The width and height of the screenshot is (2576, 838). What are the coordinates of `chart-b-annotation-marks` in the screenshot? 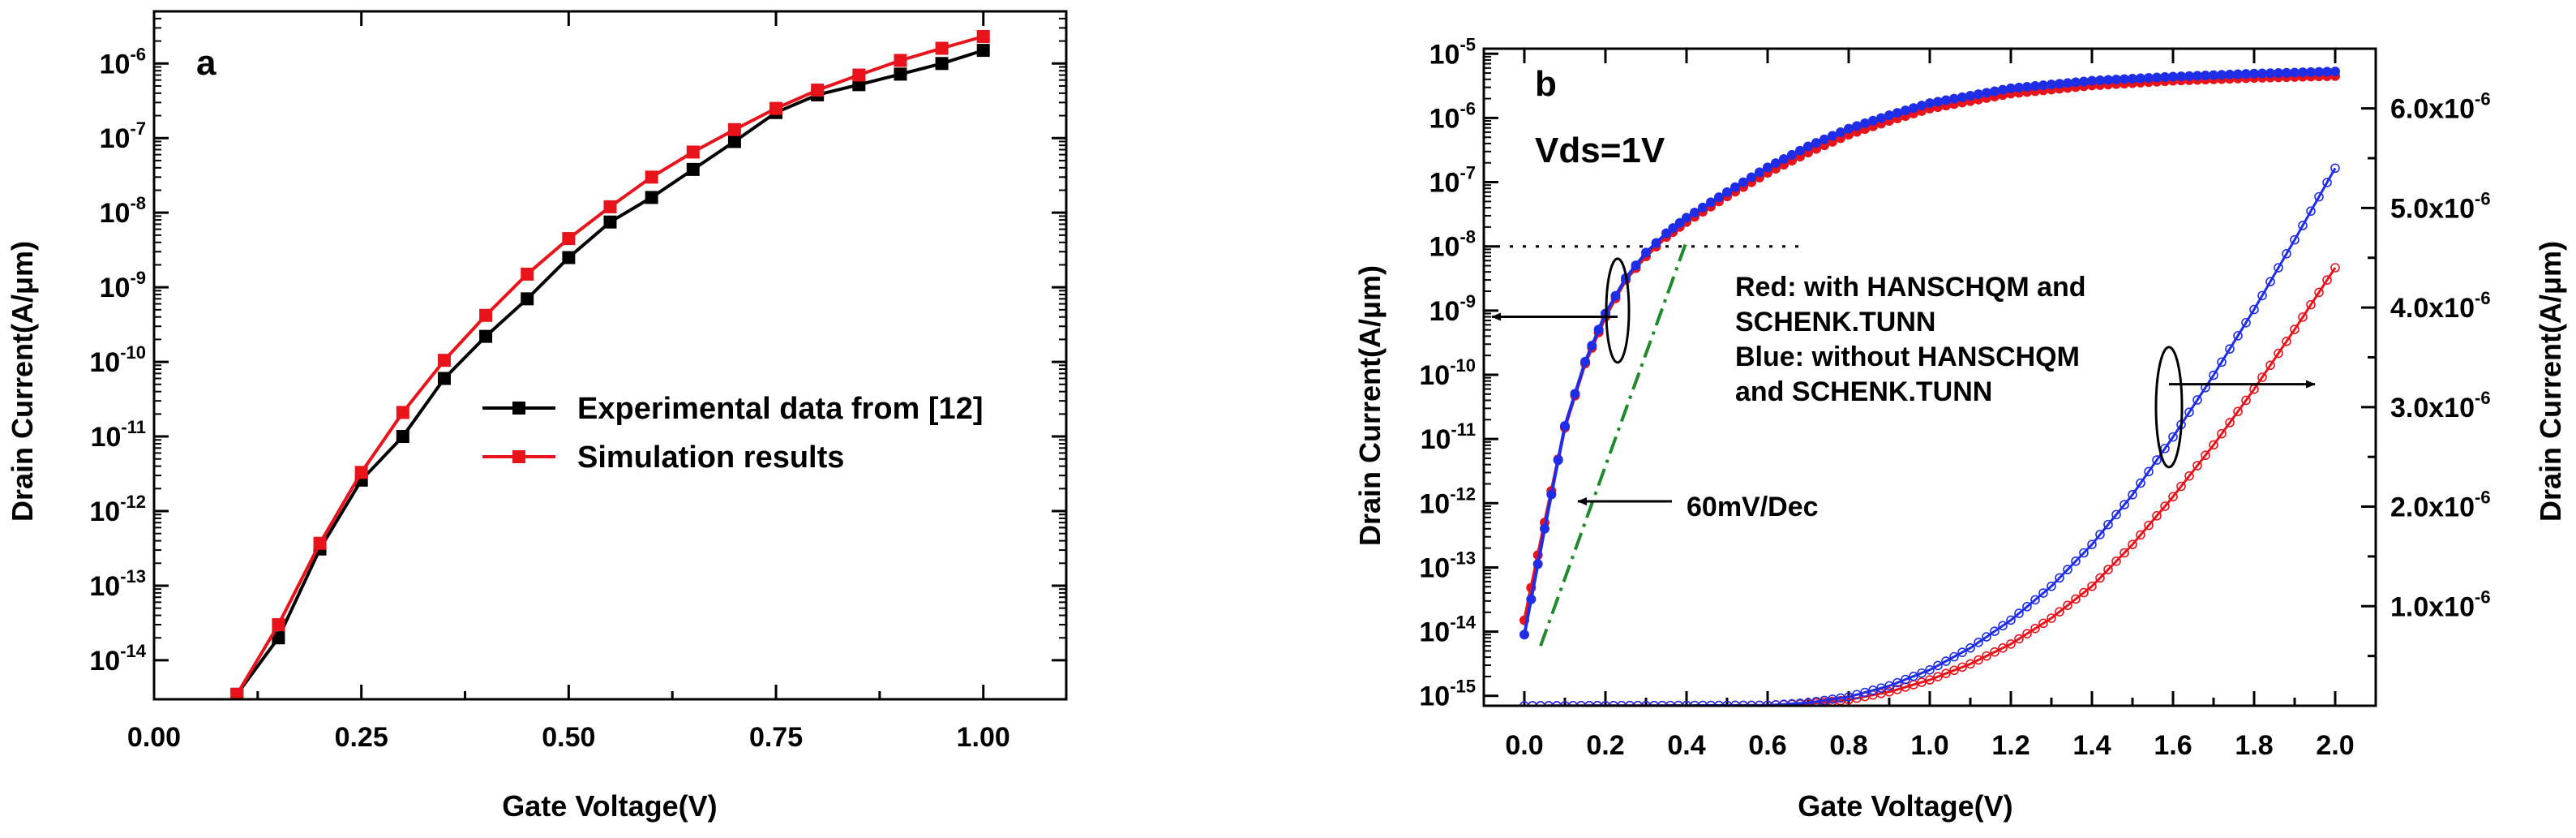 It's located at (1903, 381).